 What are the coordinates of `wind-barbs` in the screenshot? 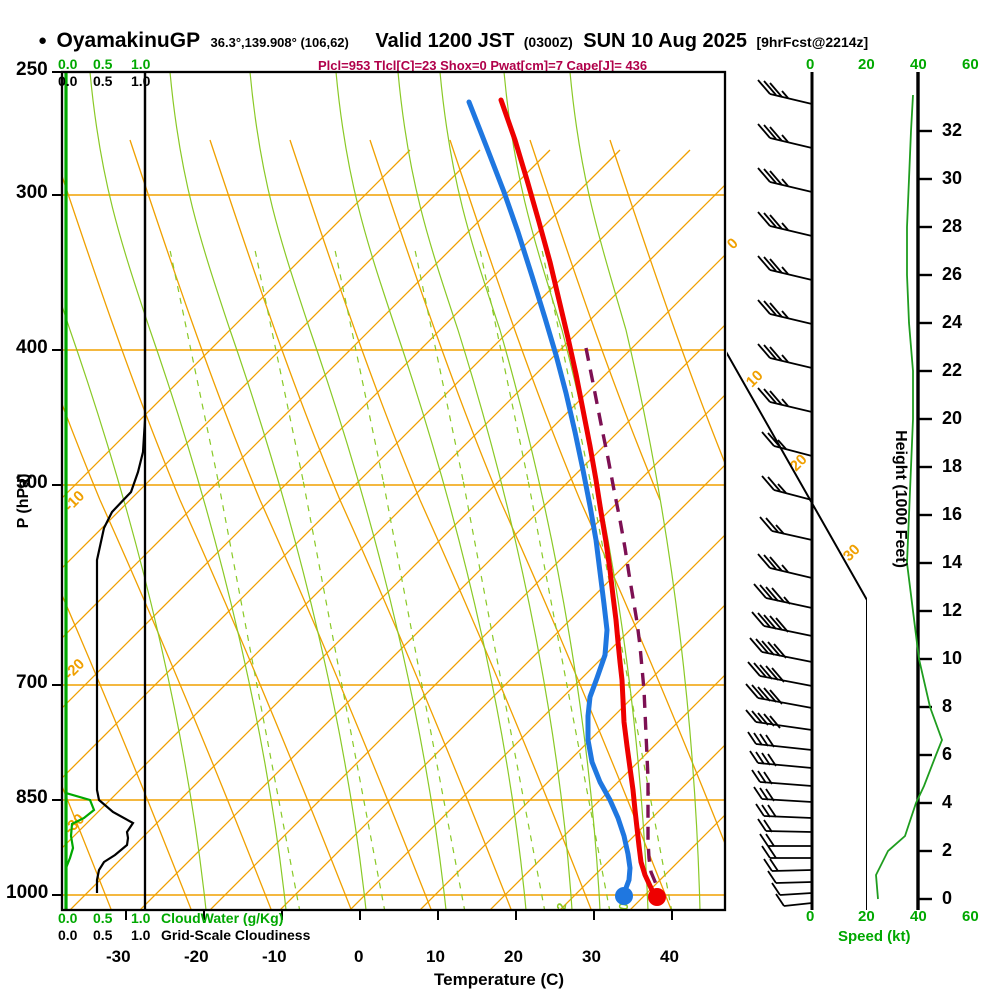 It's located at (779, 493).